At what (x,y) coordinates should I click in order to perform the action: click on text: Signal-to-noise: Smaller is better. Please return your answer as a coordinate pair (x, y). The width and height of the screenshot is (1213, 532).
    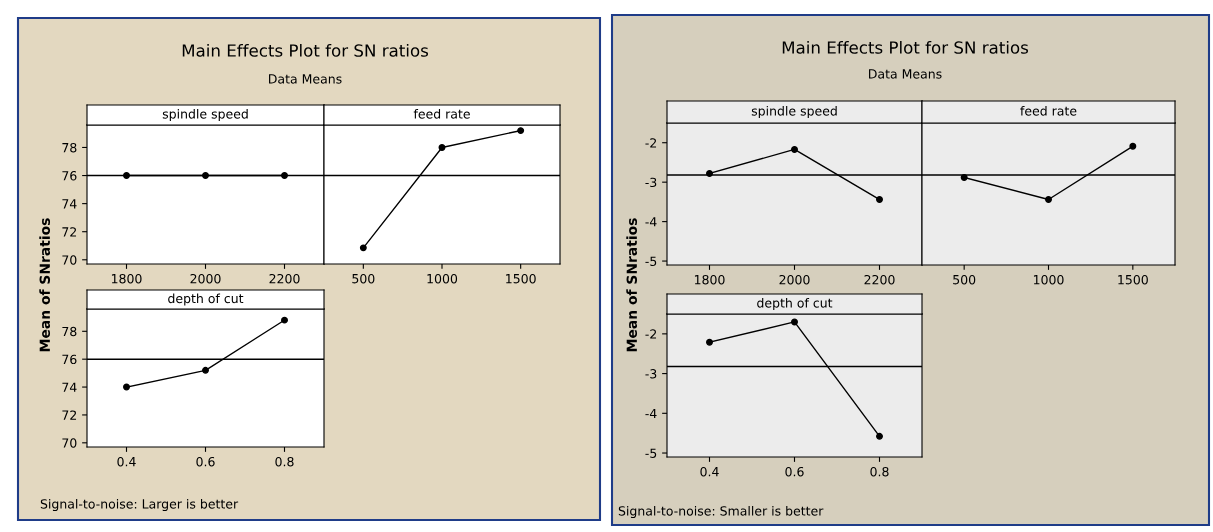
    Looking at the image, I should click on (721, 512).